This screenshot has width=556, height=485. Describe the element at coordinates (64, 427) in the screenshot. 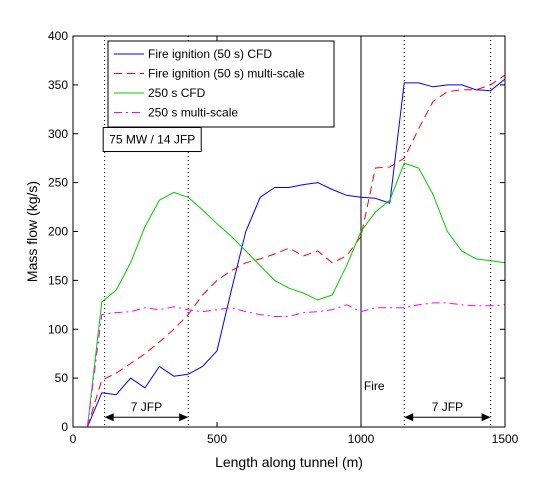

I see `y-tick-label-0: 0` at that location.